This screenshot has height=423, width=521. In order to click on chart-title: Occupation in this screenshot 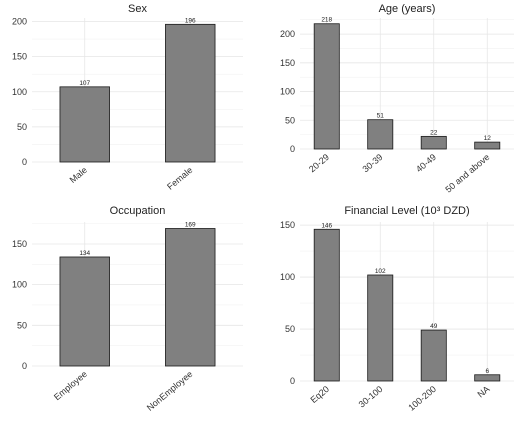, I will do `click(138, 211)`.